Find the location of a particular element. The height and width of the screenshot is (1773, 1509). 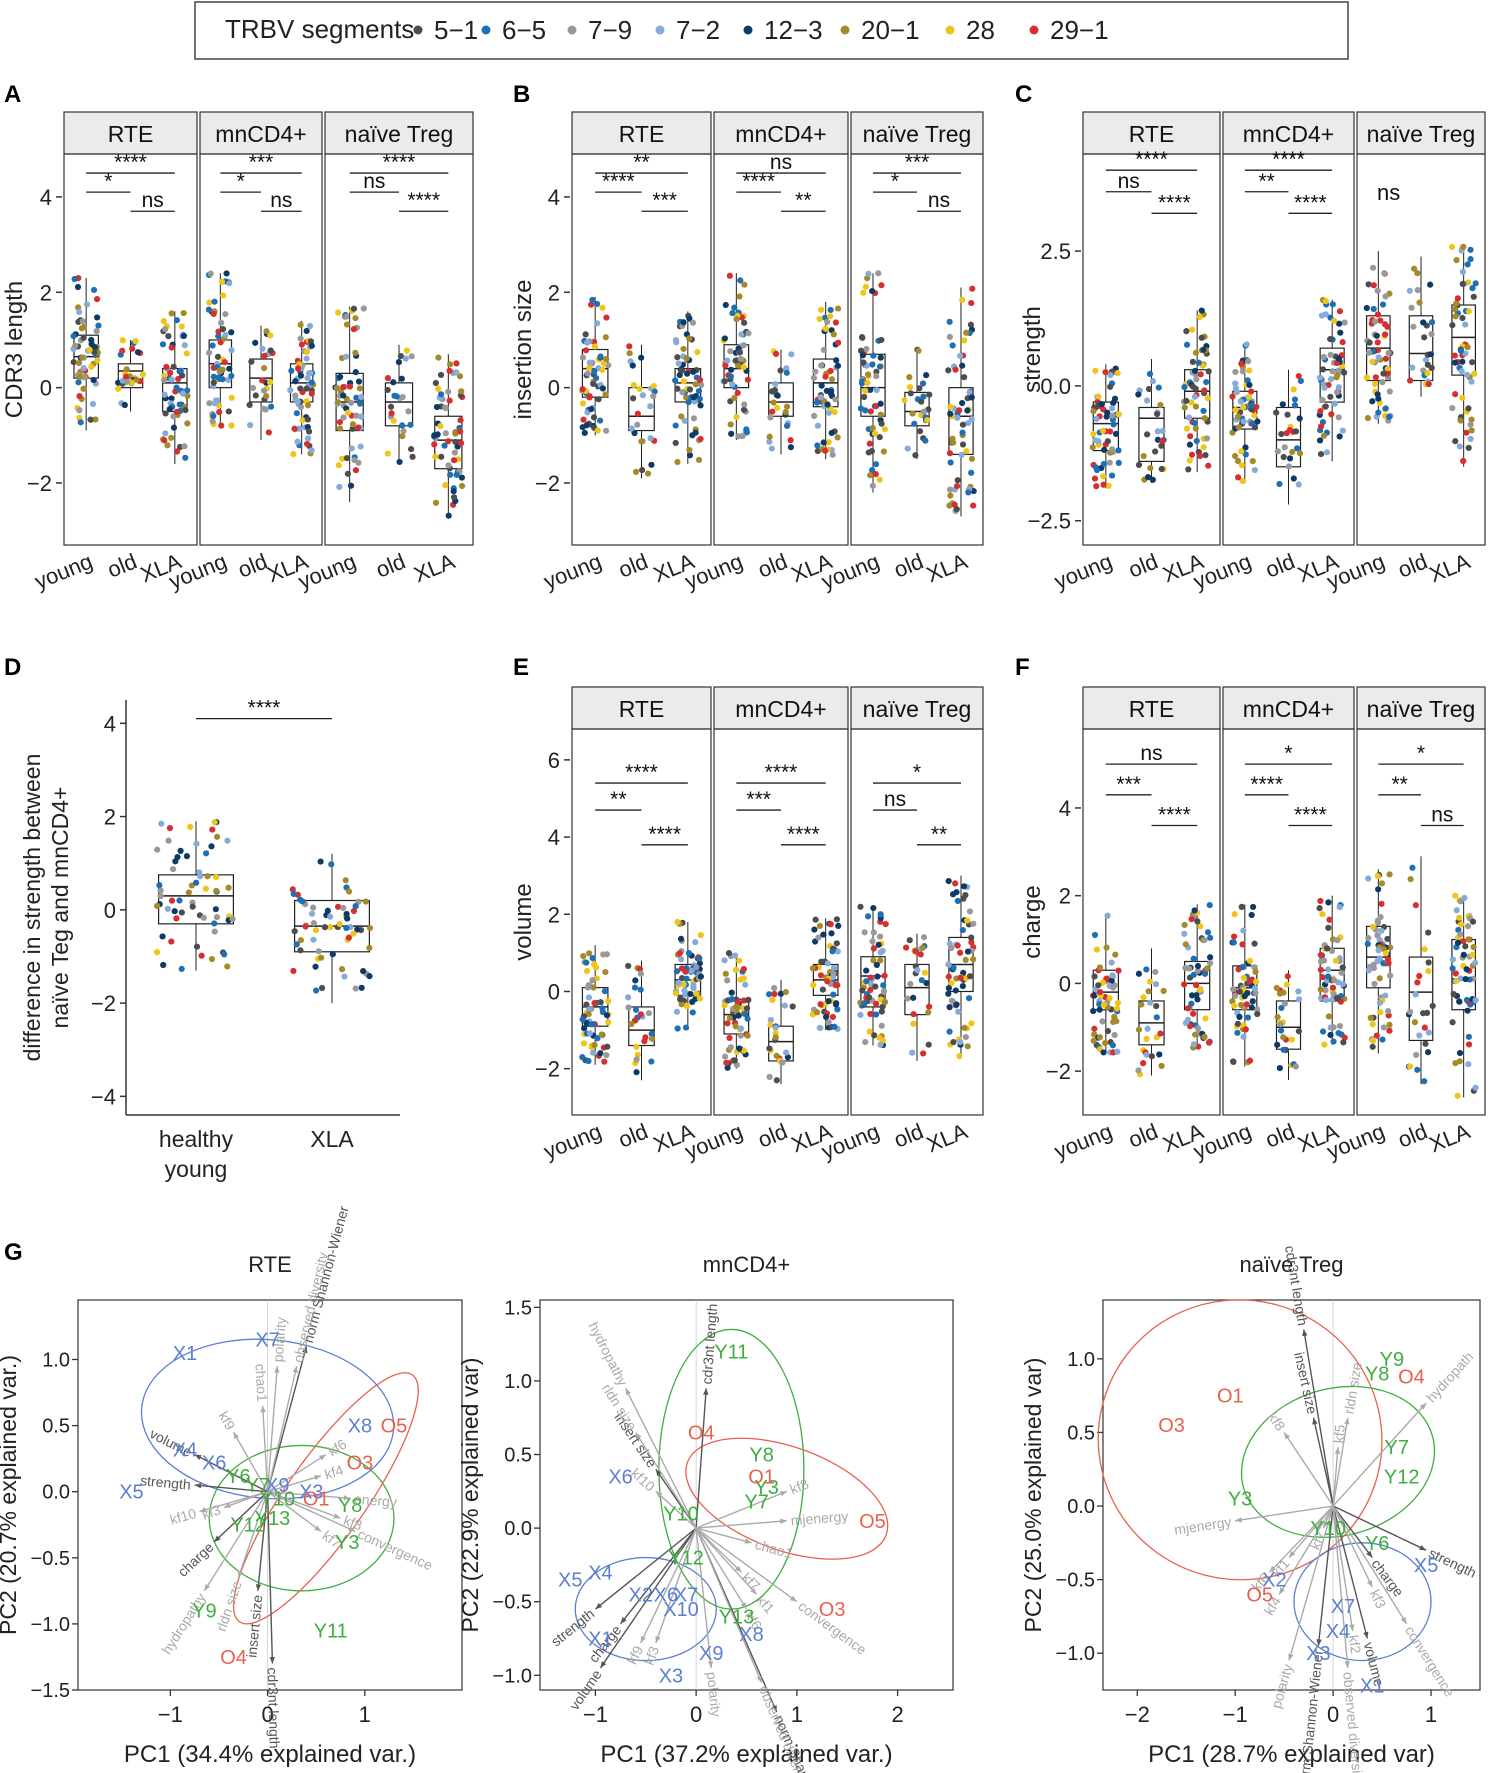

loading-label: kf8 is located at coordinates (1277, 1421).